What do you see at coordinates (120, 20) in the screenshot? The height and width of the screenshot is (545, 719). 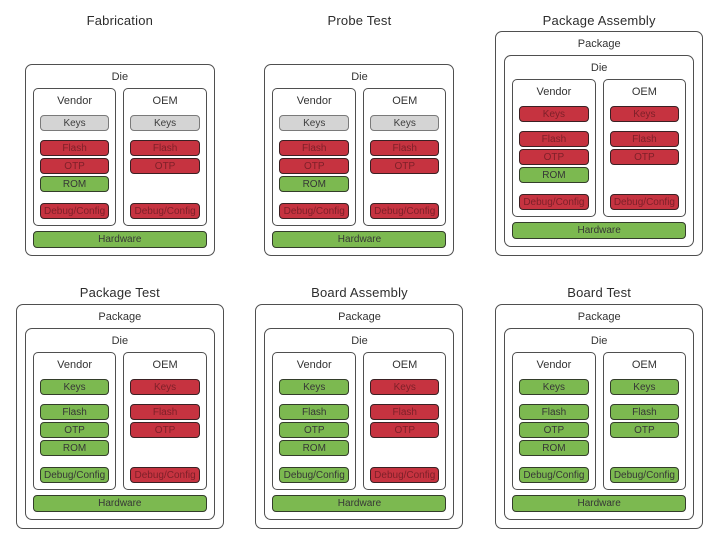 I see `stage-title: Fabrication` at bounding box center [120, 20].